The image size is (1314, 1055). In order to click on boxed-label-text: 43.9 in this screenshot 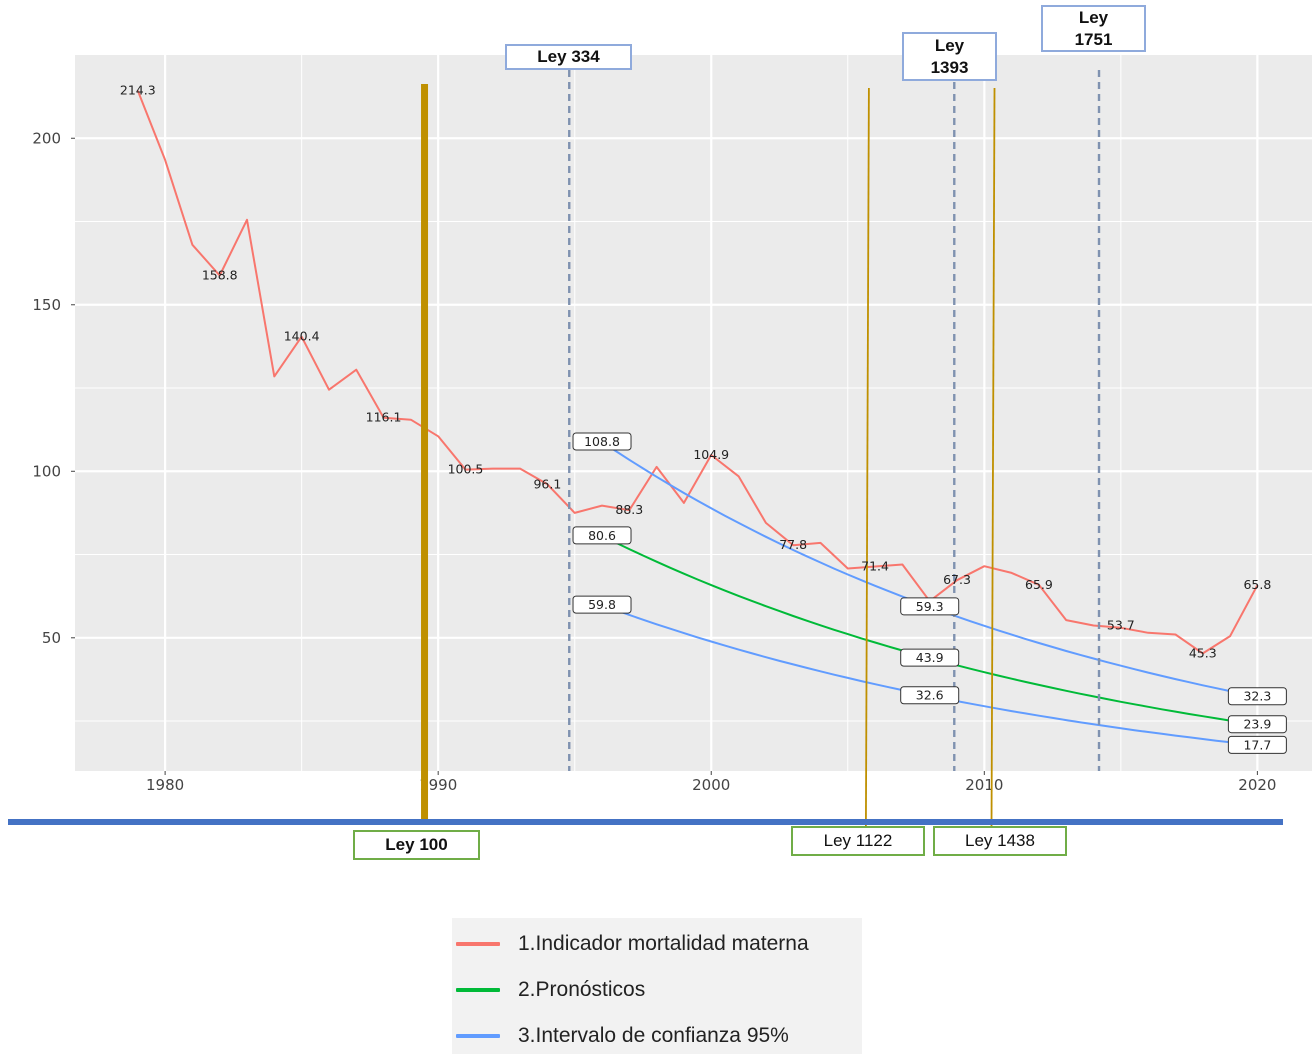, I will do `click(930, 657)`.